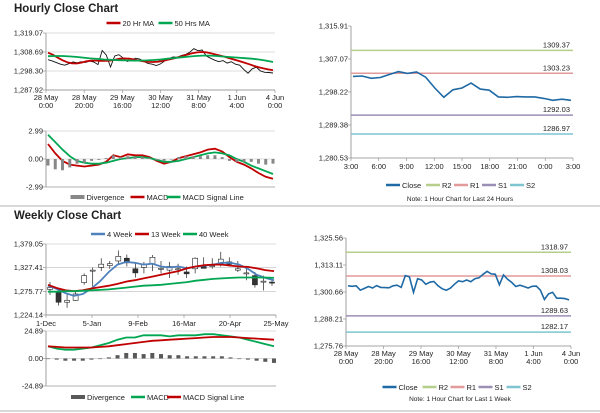 The height and width of the screenshot is (413, 600). I want to click on legend-label: 20 Hr MA, so click(139, 23).